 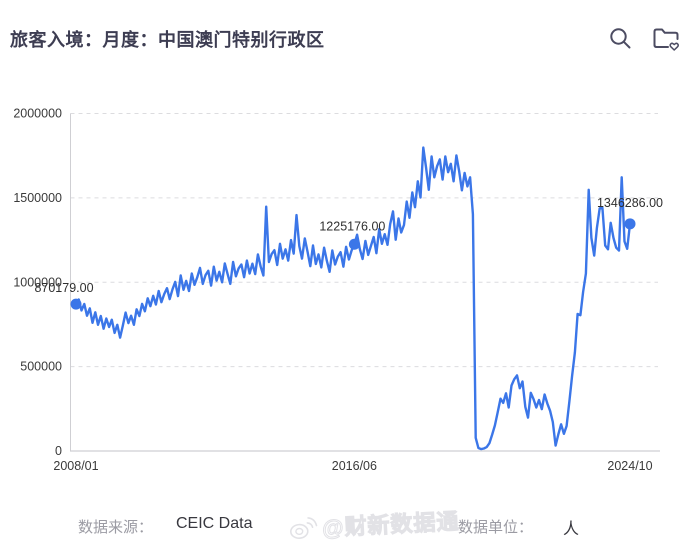 I want to click on search-icon, so click(x=620, y=38).